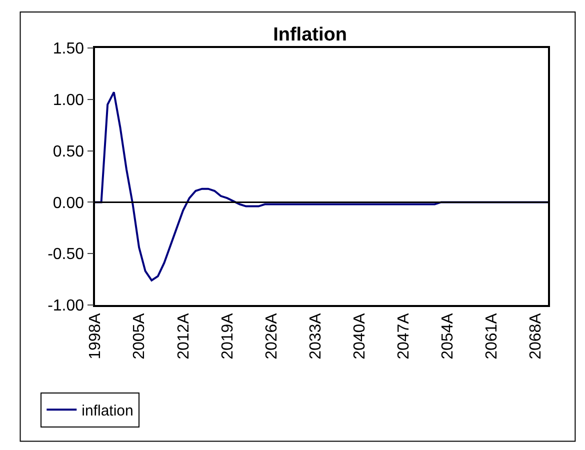 The image size is (585, 450). Describe the element at coordinates (183, 336) in the screenshot. I see `x-tick-label: 2012A` at that location.